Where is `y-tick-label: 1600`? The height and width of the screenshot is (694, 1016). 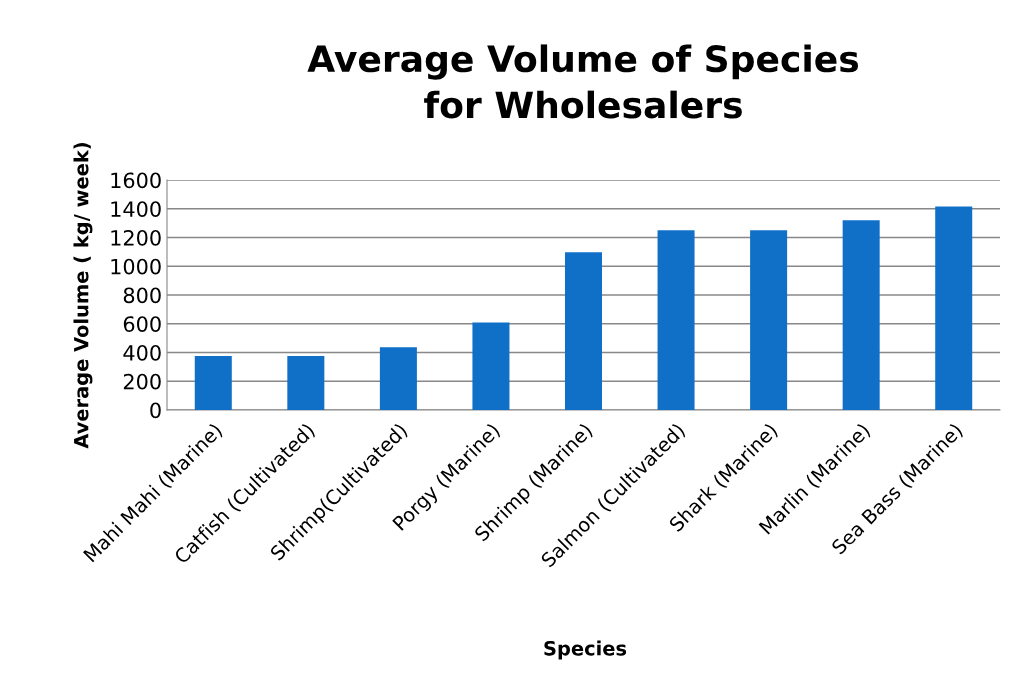 y-tick-label: 1600 is located at coordinates (136, 180).